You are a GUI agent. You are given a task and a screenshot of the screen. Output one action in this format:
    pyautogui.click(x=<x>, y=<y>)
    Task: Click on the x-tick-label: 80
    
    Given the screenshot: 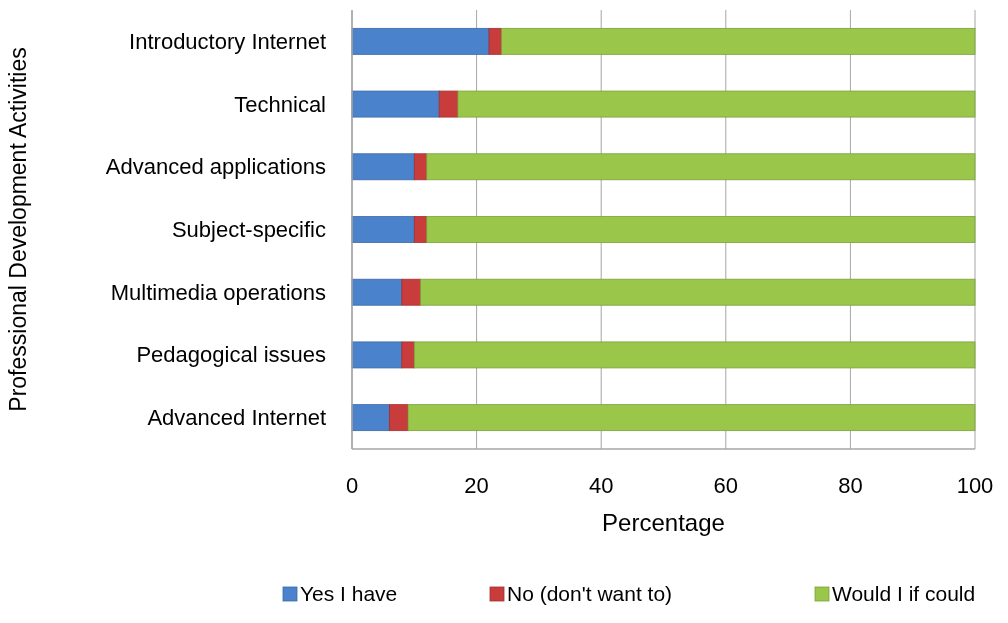 What is the action you would take?
    pyautogui.click(x=850, y=485)
    